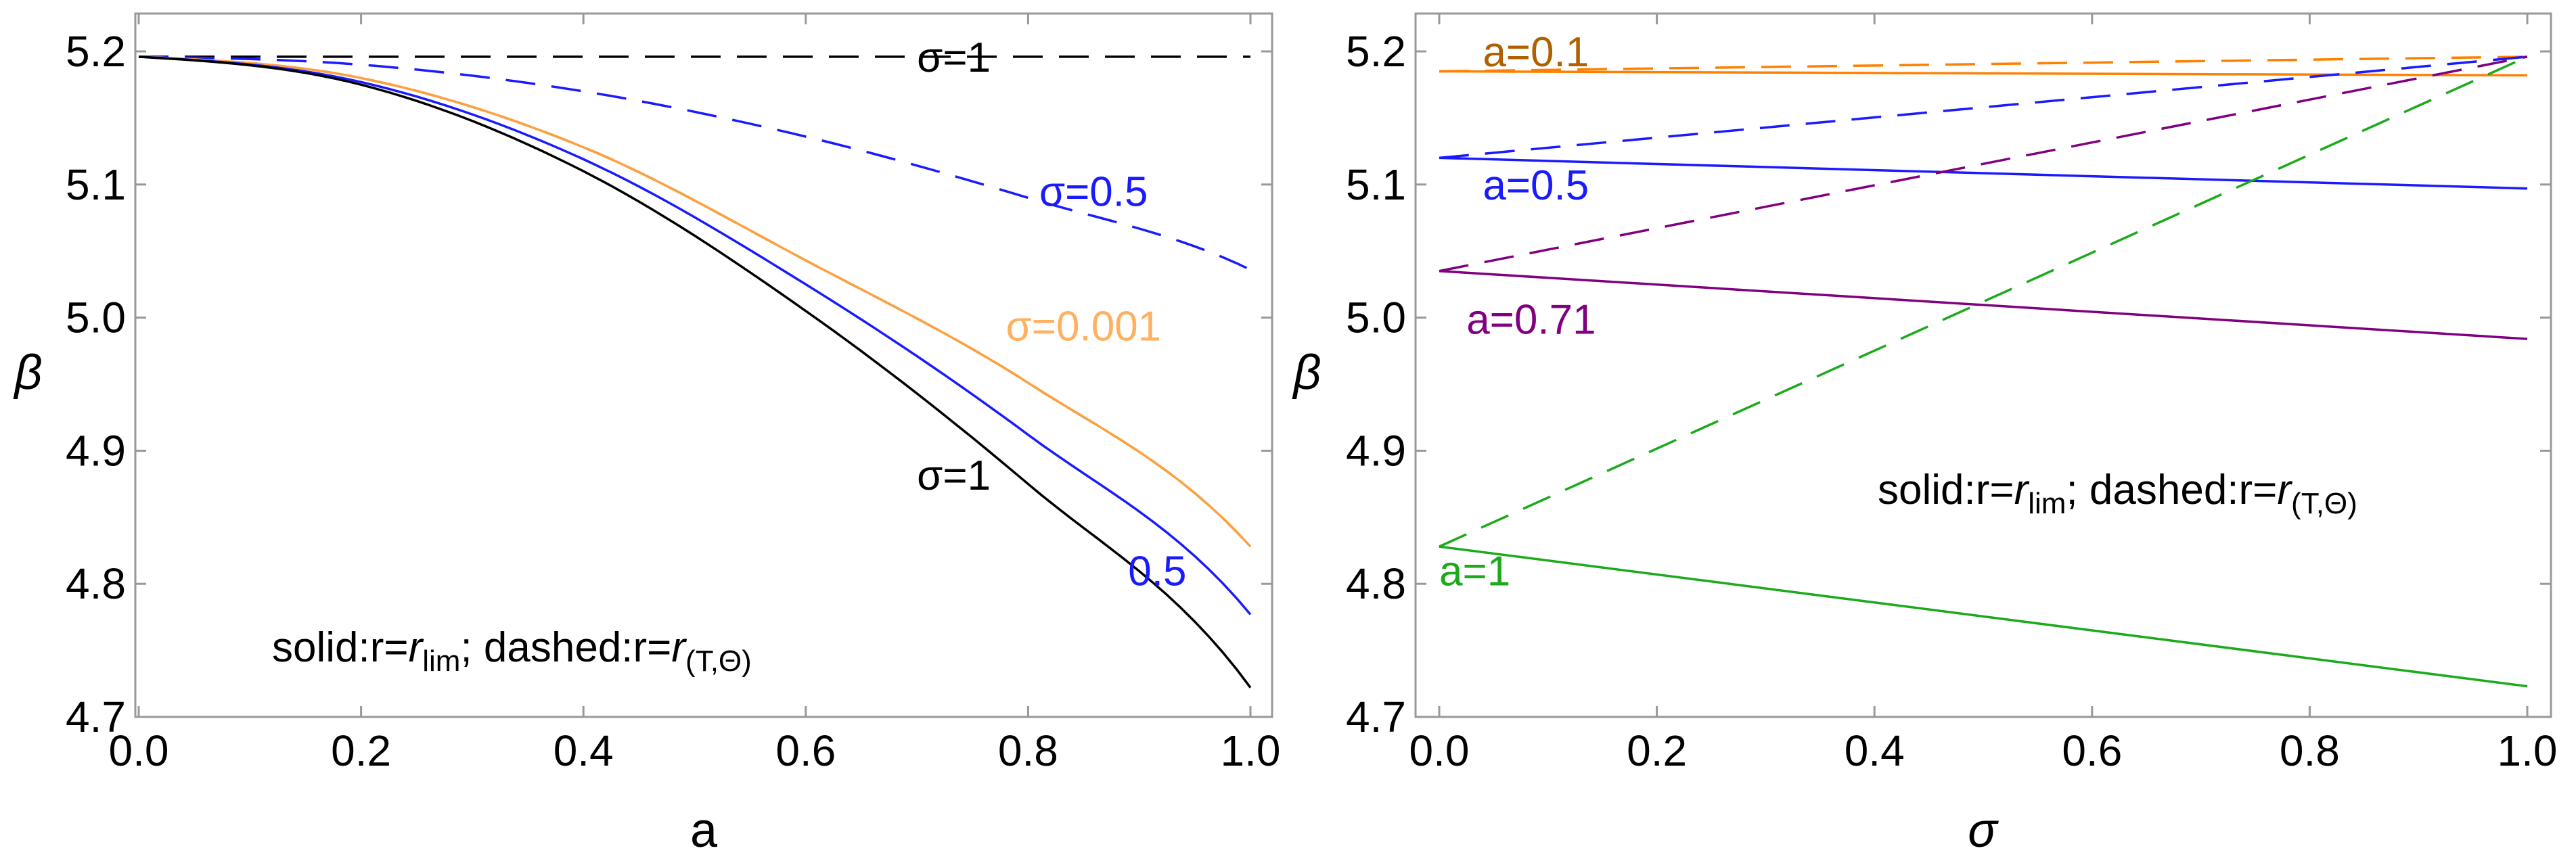 Image resolution: width=2576 pixels, height=861 pixels. What do you see at coordinates (1531, 320) in the screenshot?
I see `annotation-label: a=0.71` at bounding box center [1531, 320].